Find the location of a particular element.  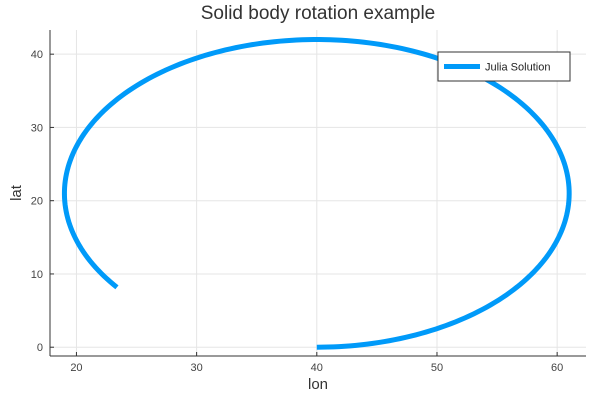

x-axis-label: lon is located at coordinates (318, 384).